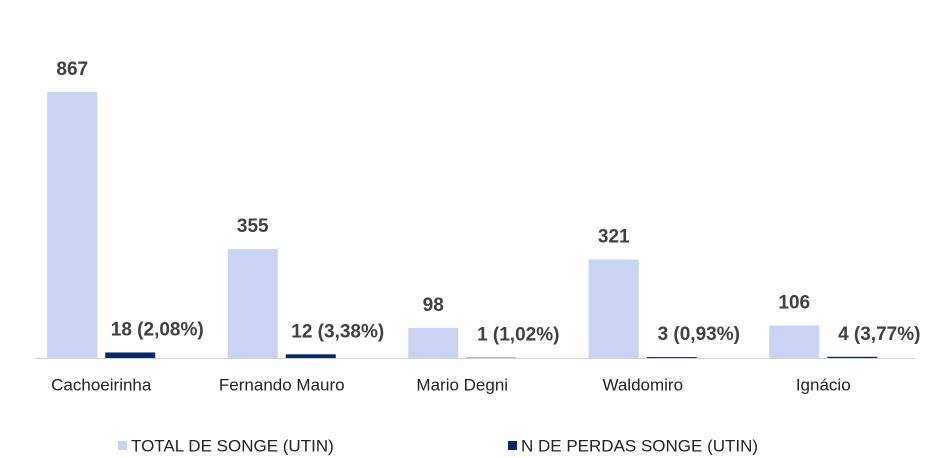 The image size is (926, 458). I want to click on x-tick-label: Fernando Mauro, so click(282, 384).